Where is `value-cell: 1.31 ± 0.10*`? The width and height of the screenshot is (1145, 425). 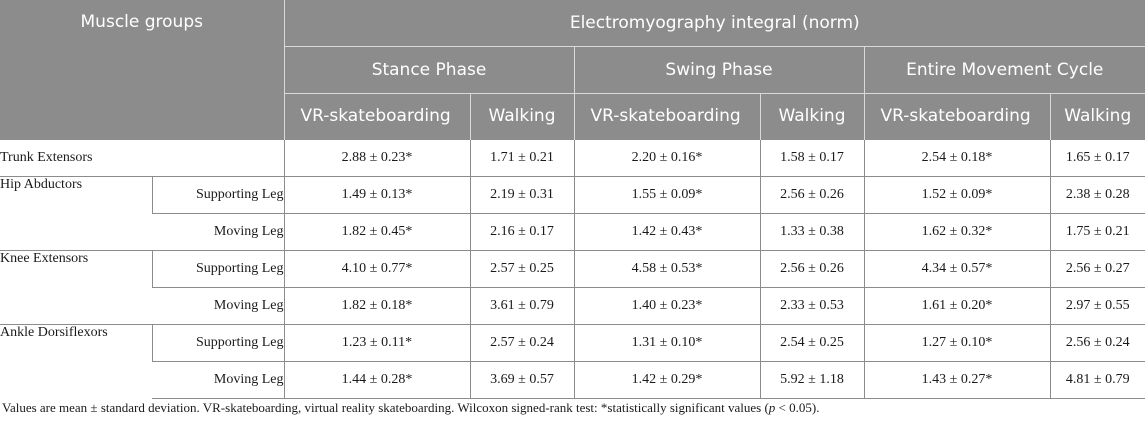 value-cell: 1.31 ± 0.10* is located at coordinates (666, 342).